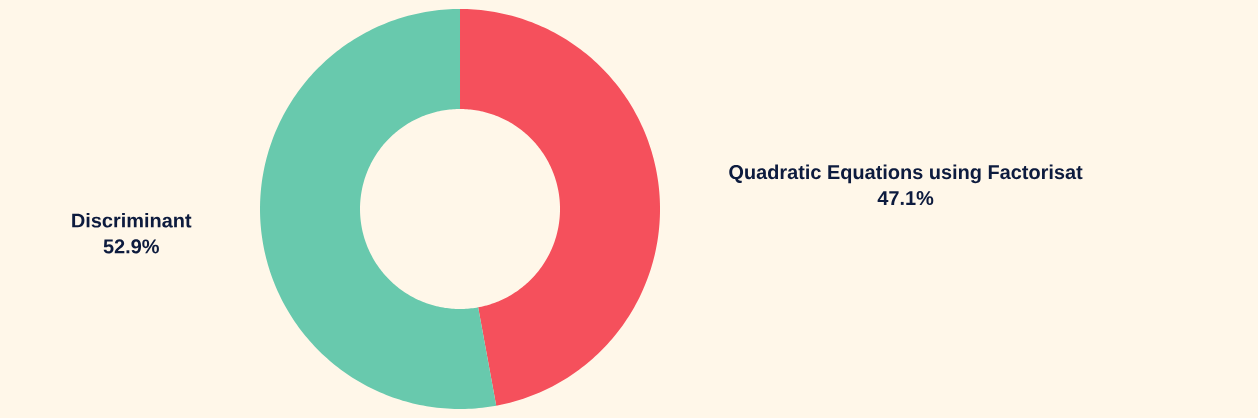  I want to click on data-label: 52.9%, so click(131, 246).